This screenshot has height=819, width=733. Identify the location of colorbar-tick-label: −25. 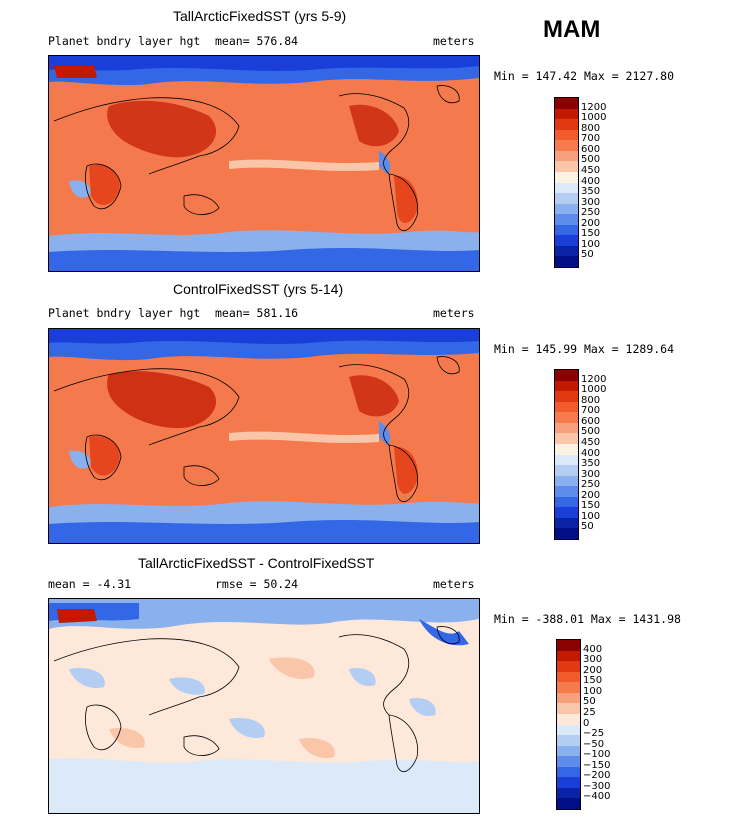
(594, 734).